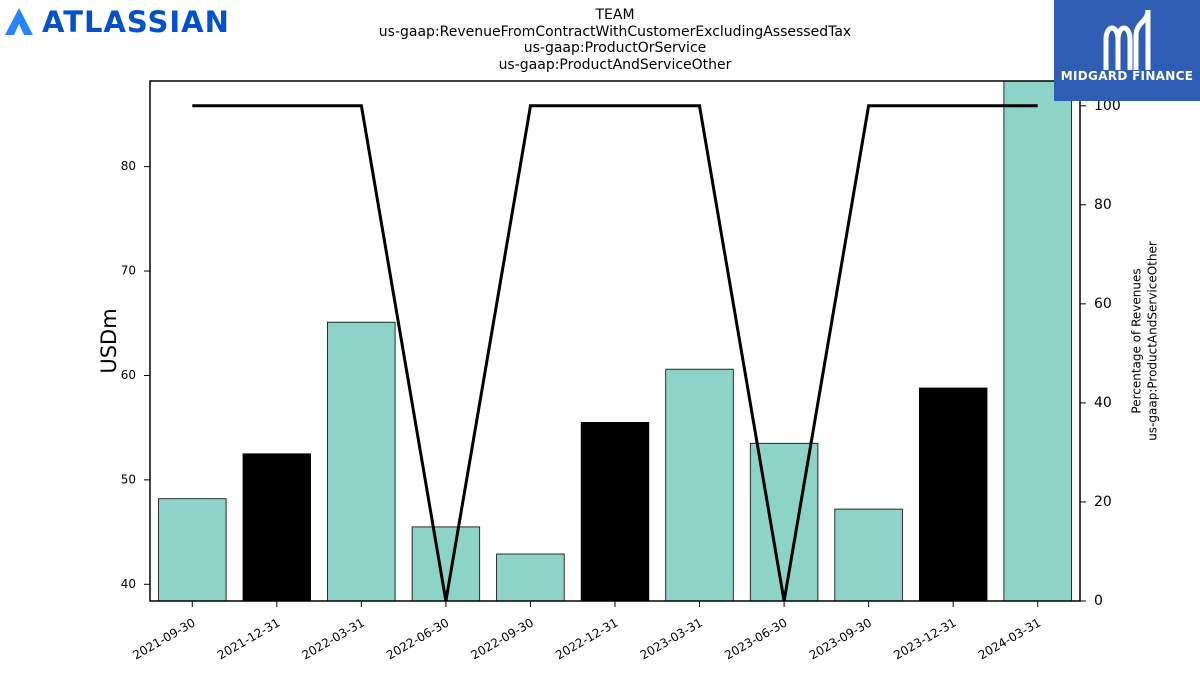 The width and height of the screenshot is (1200, 675). Describe the element at coordinates (128, 375) in the screenshot. I see `y-tick-label: 60` at that location.